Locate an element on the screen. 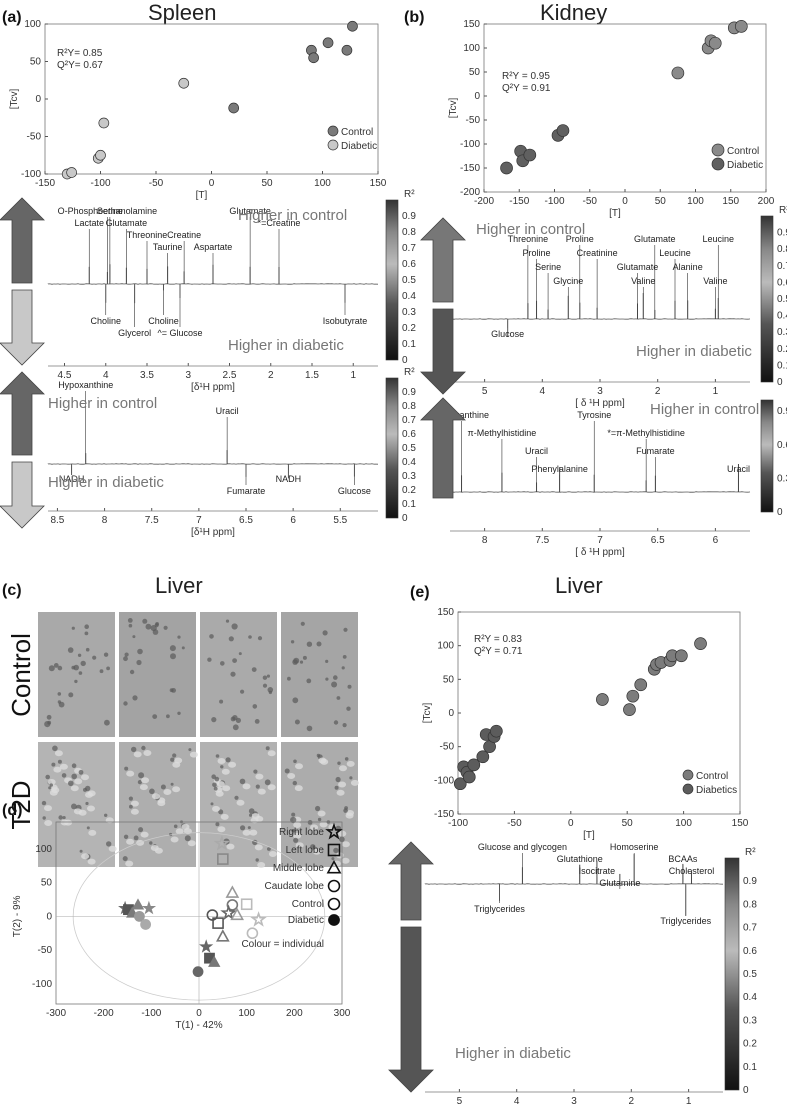 Image resolution: width=787 pixels, height=1117 pixels. annotation-label: Lactate is located at coordinates (89, 223).